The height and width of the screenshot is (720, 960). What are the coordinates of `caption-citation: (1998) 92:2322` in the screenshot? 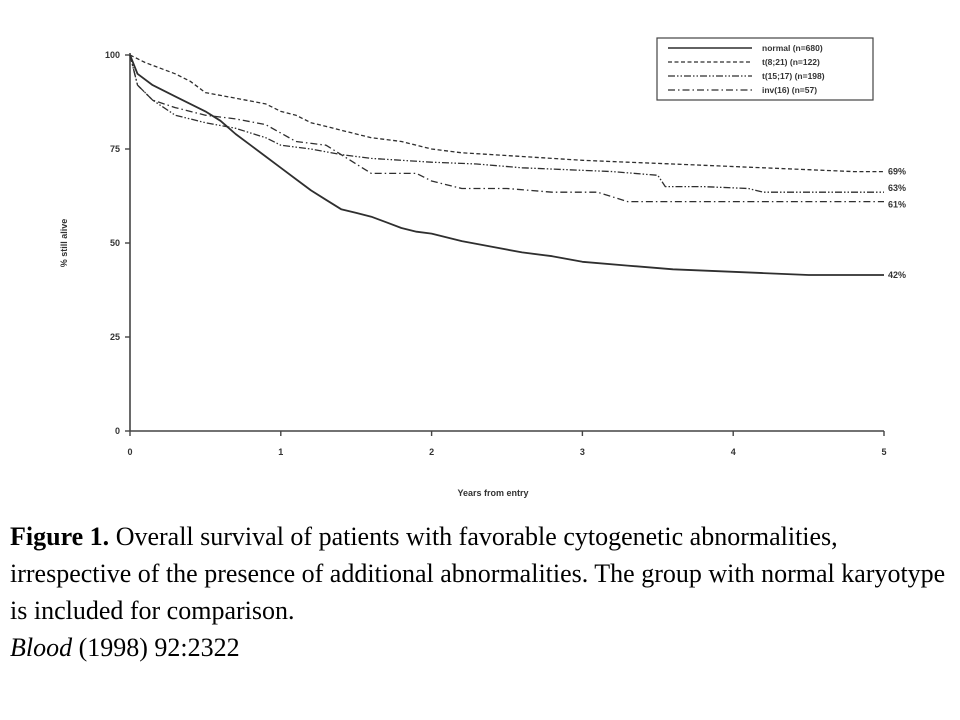 It's located at (156, 647).